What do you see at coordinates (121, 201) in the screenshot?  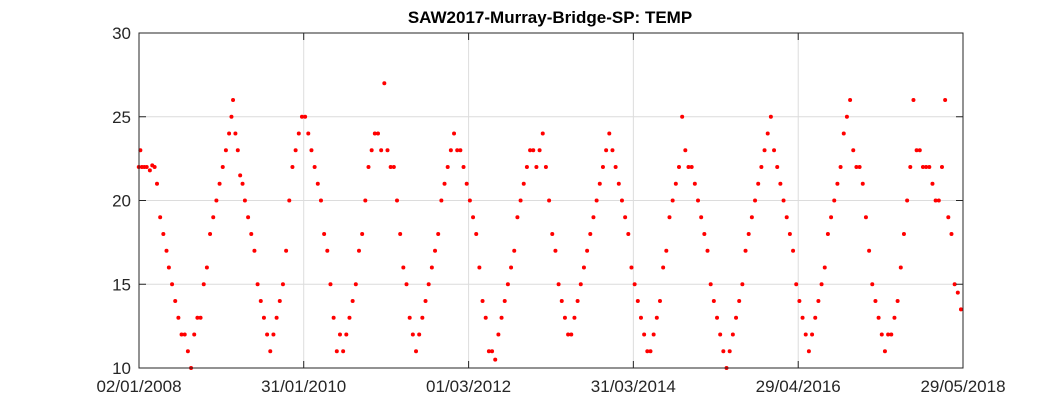 I see `y-tick-labels: 10 15 20 25 30` at bounding box center [121, 201].